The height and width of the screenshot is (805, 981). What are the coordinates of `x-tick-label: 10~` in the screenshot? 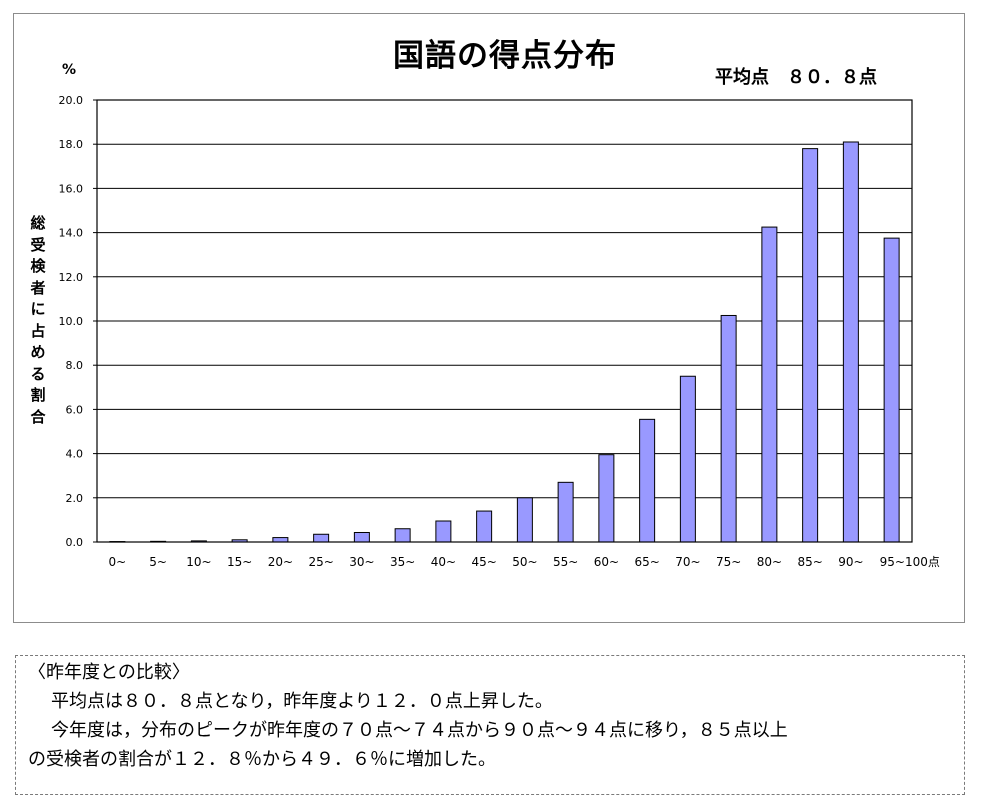 It's located at (198, 562).